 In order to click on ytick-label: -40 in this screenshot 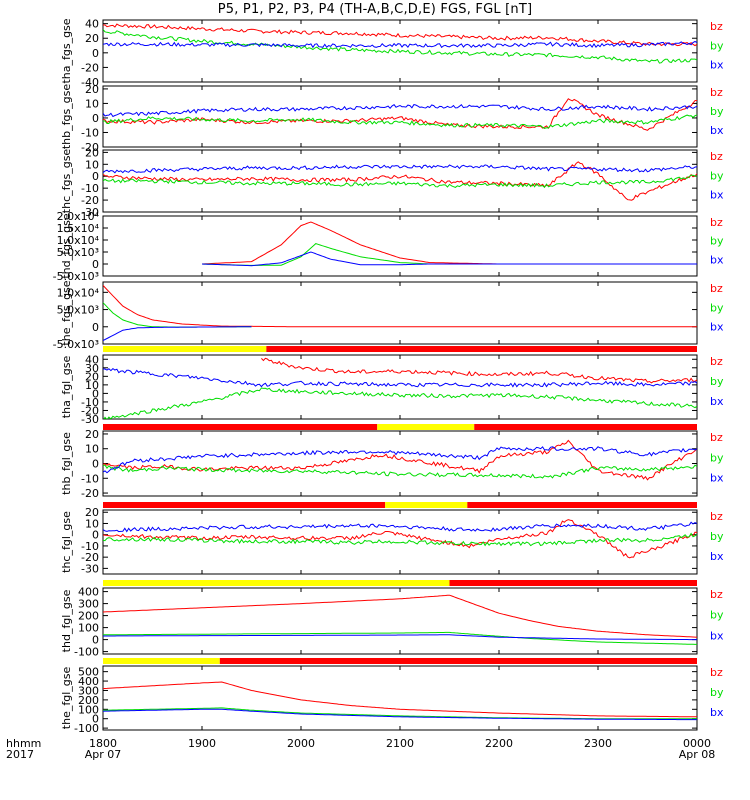, I will do `click(90, 82)`.